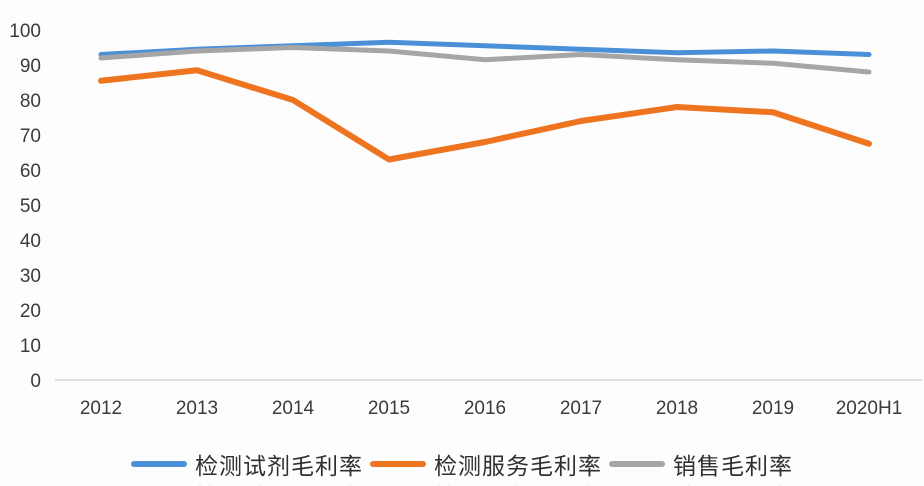 This screenshot has width=924, height=486. What do you see at coordinates (30, 206) in the screenshot?
I see `y-tick-label: 50` at bounding box center [30, 206].